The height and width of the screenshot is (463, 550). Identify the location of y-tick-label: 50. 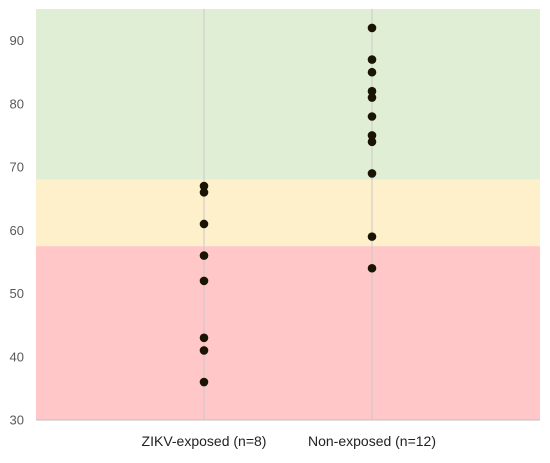
(17, 293).